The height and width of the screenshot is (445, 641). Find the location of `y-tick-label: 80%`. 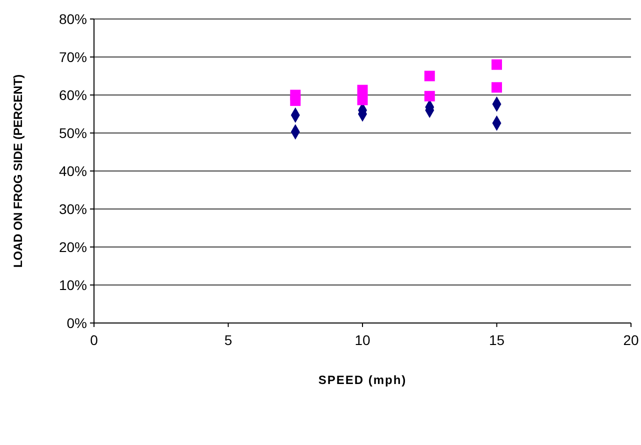

y-tick-label: 80% is located at coordinates (72, 18).